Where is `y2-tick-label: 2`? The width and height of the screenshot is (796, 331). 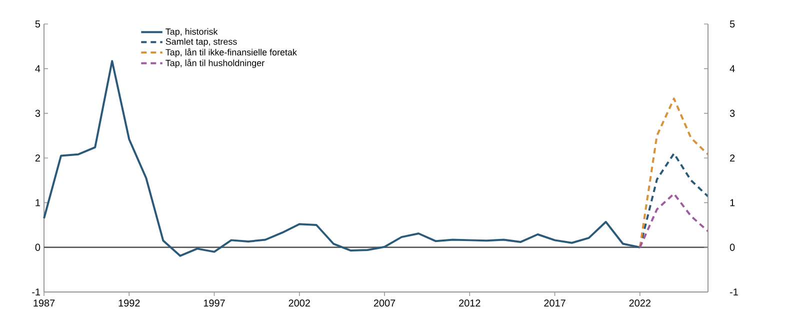
y2-tick-label: 2 is located at coordinates (732, 158).